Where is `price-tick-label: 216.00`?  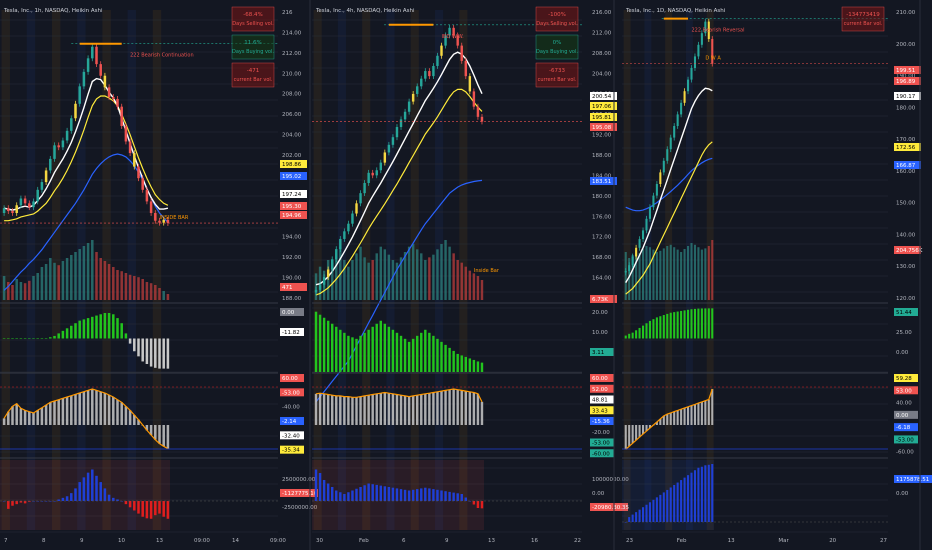 price-tick-label: 216.00 is located at coordinates (602, 13).